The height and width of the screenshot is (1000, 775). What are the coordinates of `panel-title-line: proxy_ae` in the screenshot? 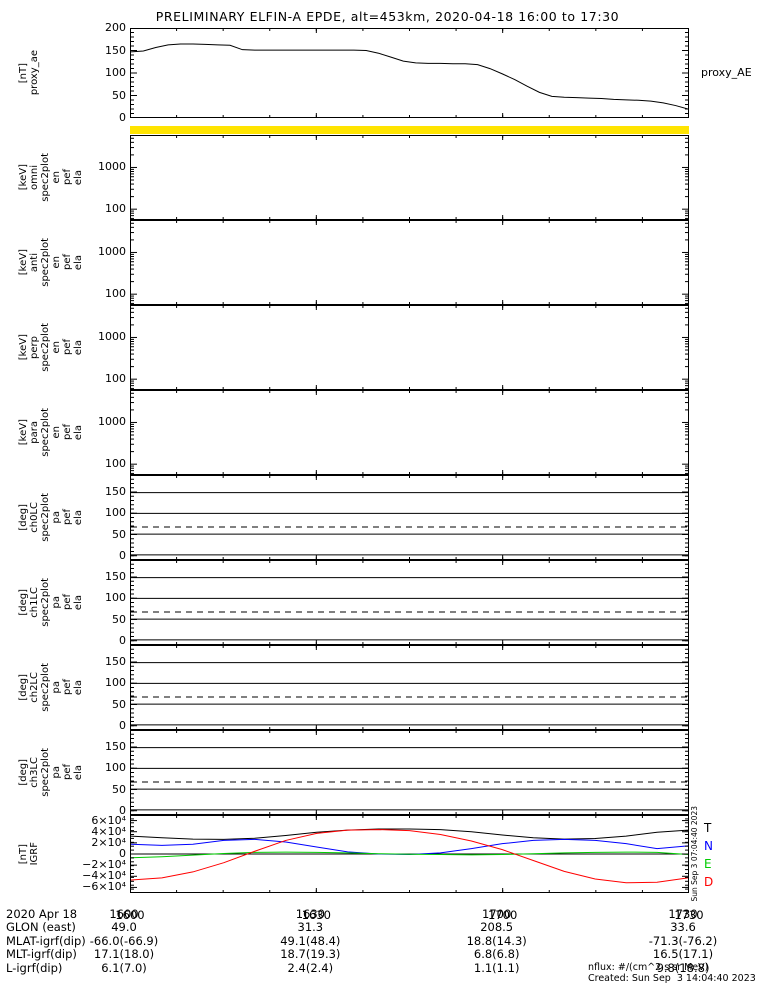 It's located at (34, 73).